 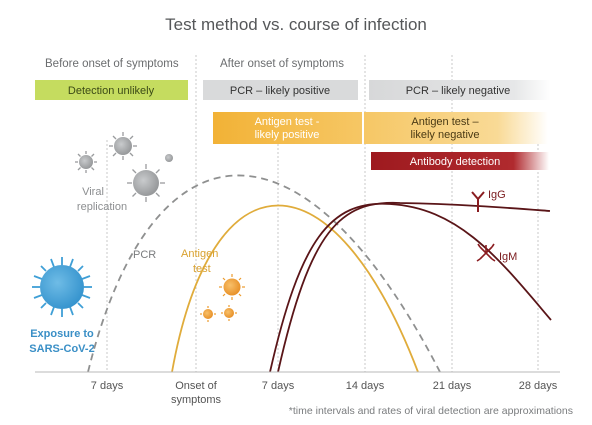 What do you see at coordinates (102, 207) in the screenshot?
I see `viral-replication-label-line2: replication` at bounding box center [102, 207].